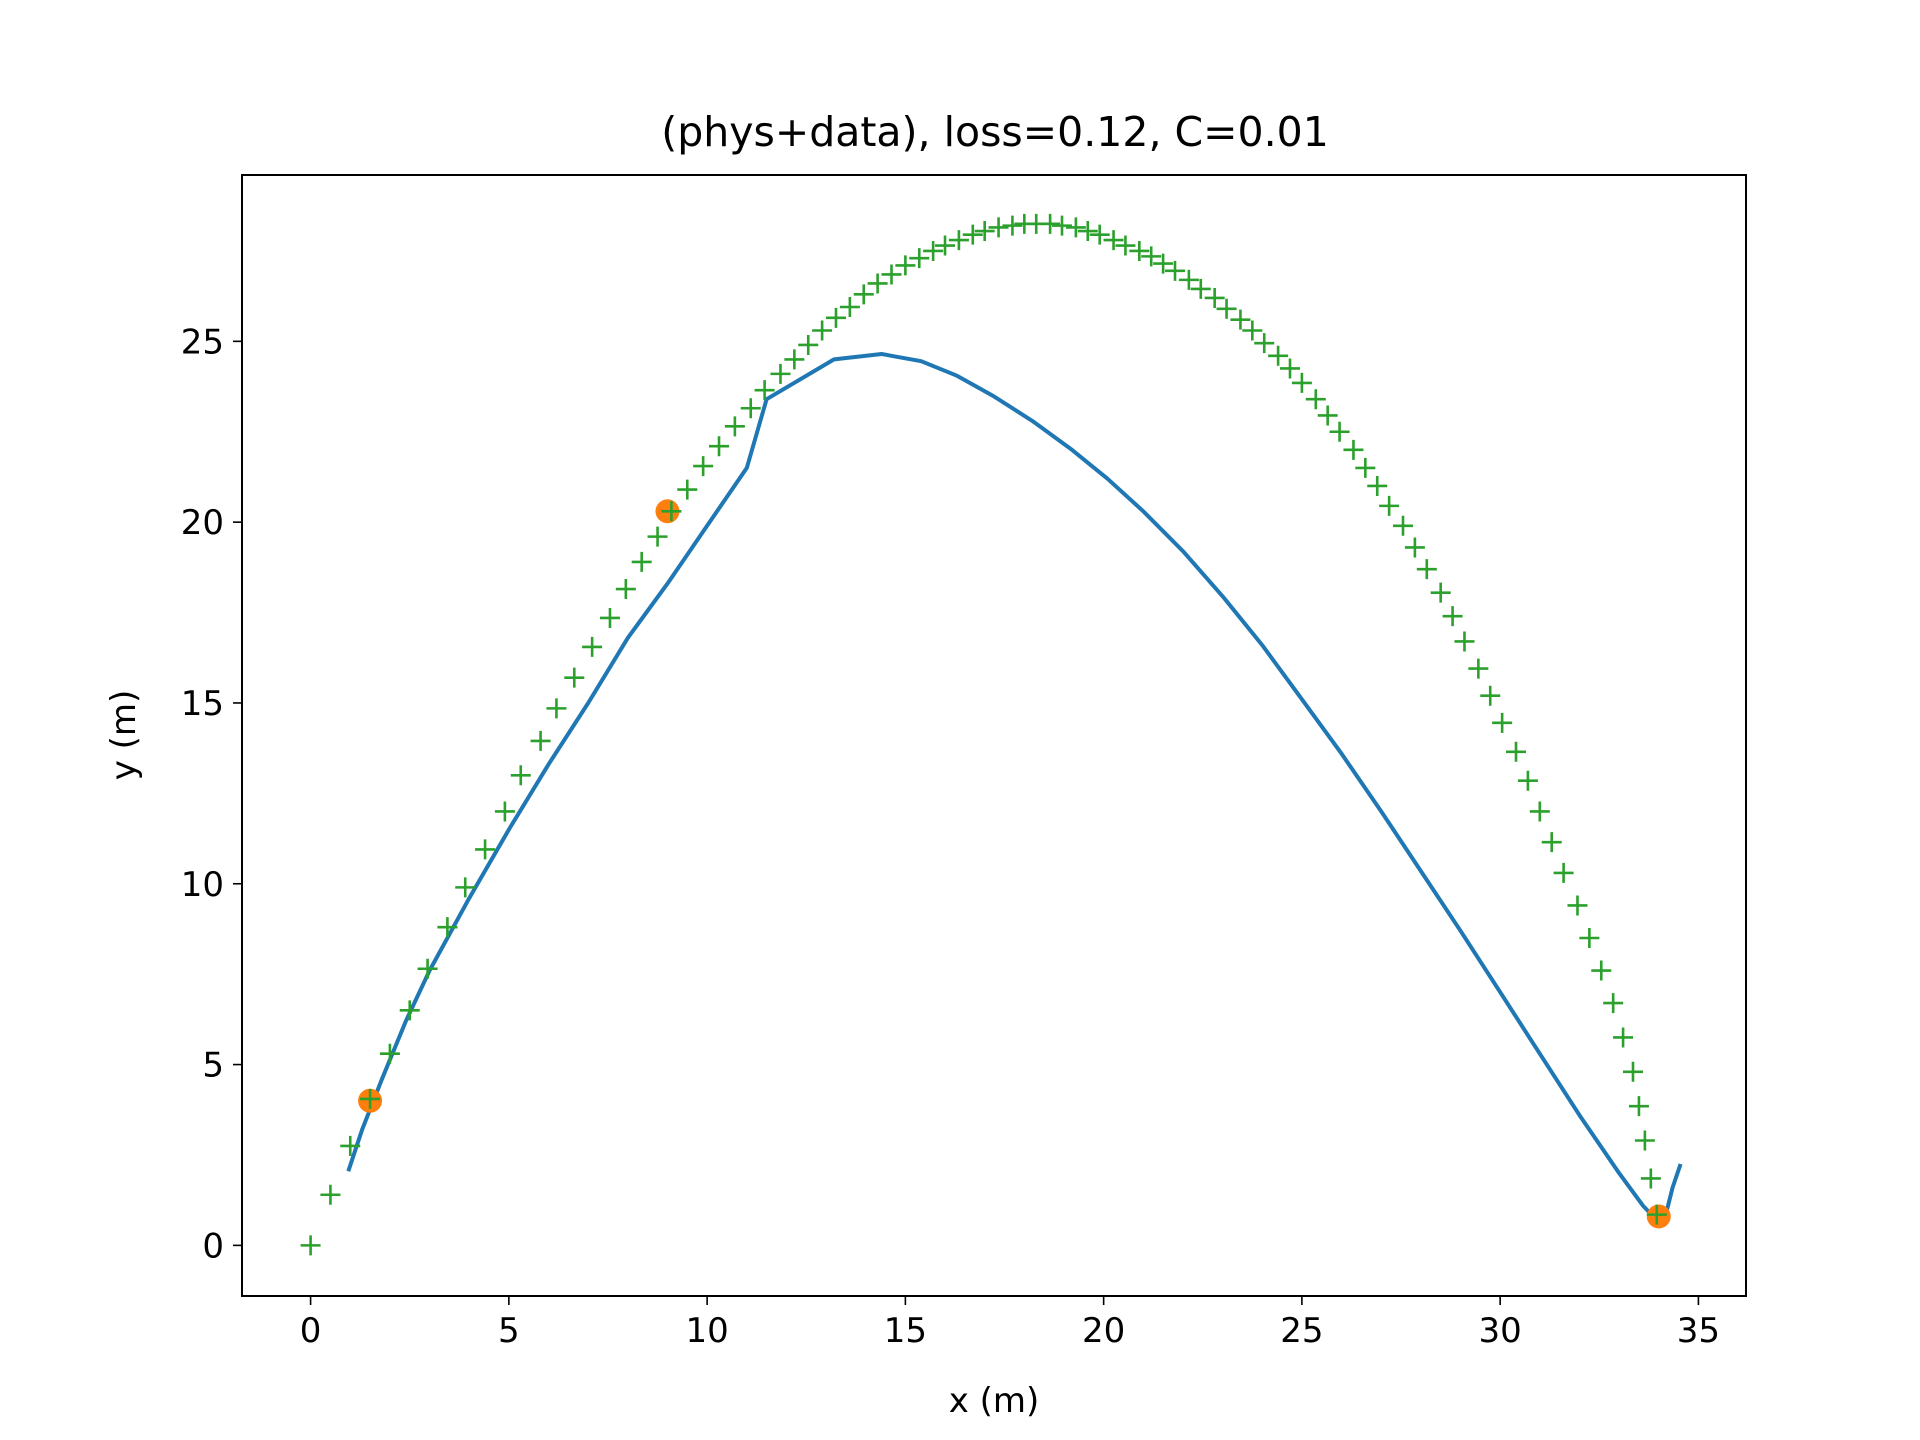 This screenshot has height=1440, width=1920. What do you see at coordinates (509, 1331) in the screenshot?
I see `x-tick-label: 5` at bounding box center [509, 1331].